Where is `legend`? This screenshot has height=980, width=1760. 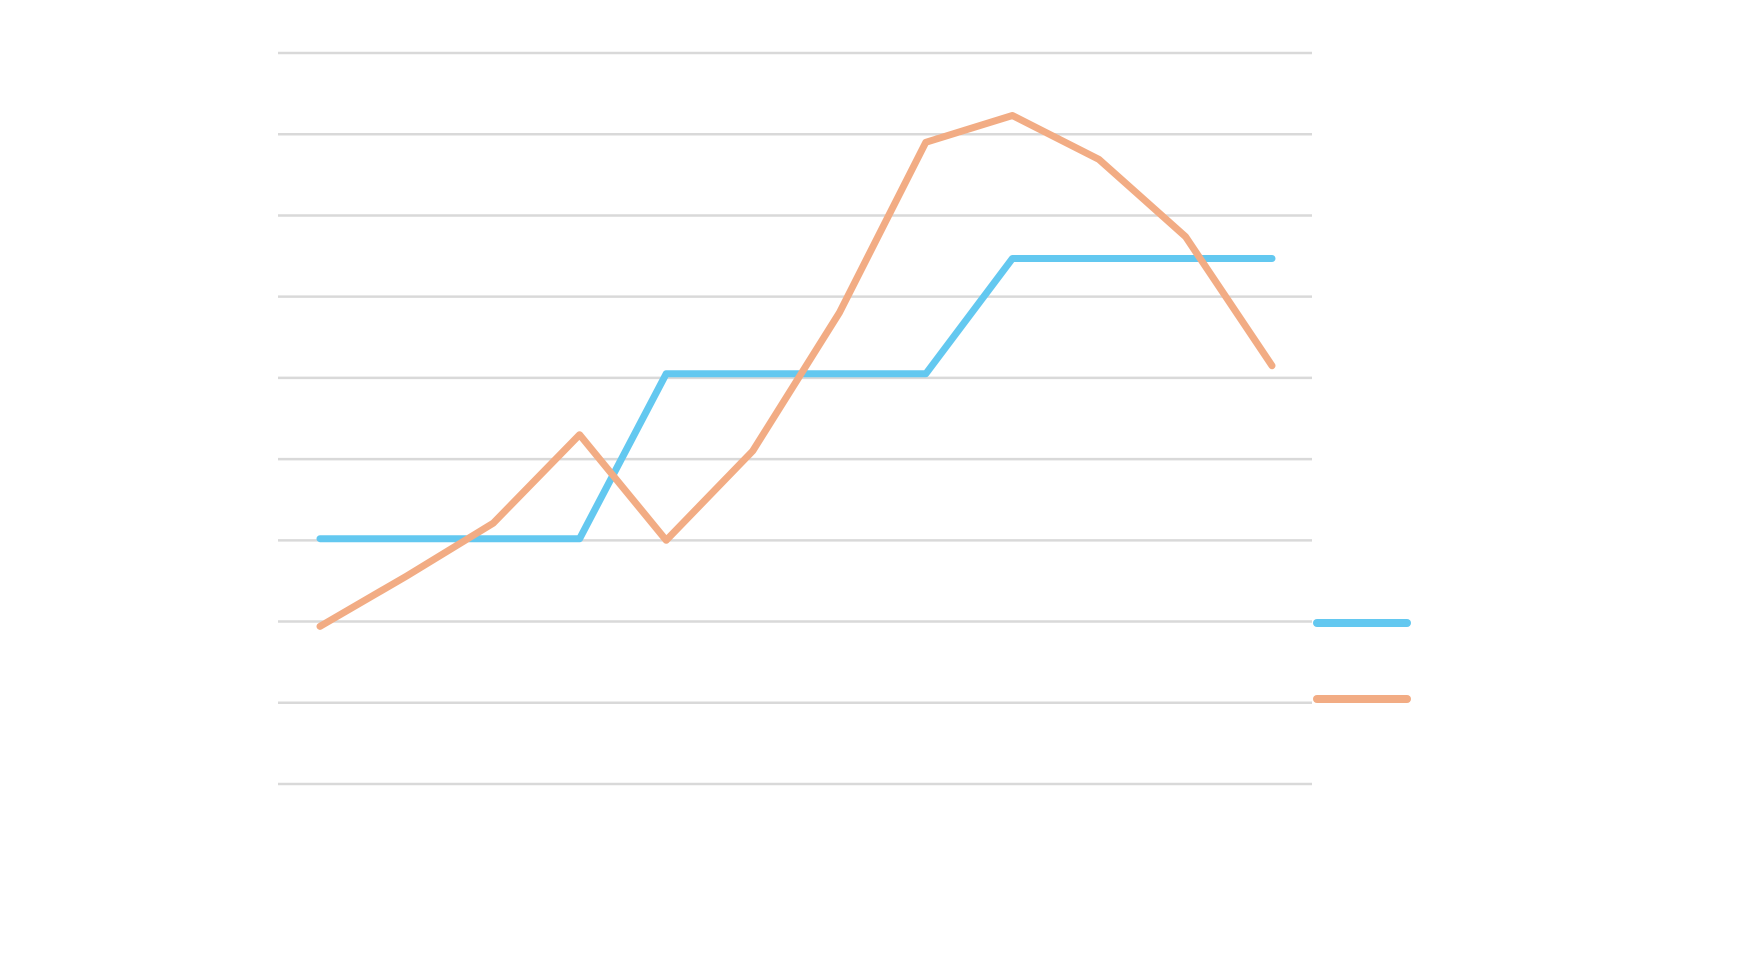 legend is located at coordinates (1362, 661).